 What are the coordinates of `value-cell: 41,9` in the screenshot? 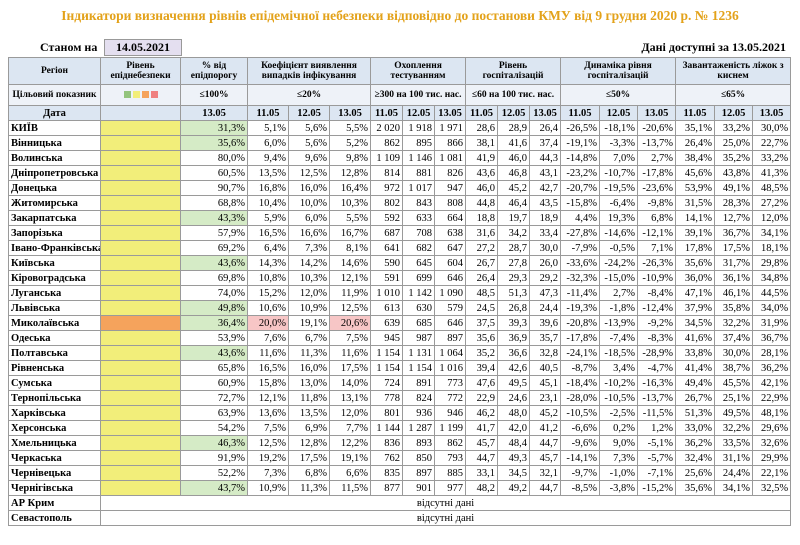 It's located at (482, 158).